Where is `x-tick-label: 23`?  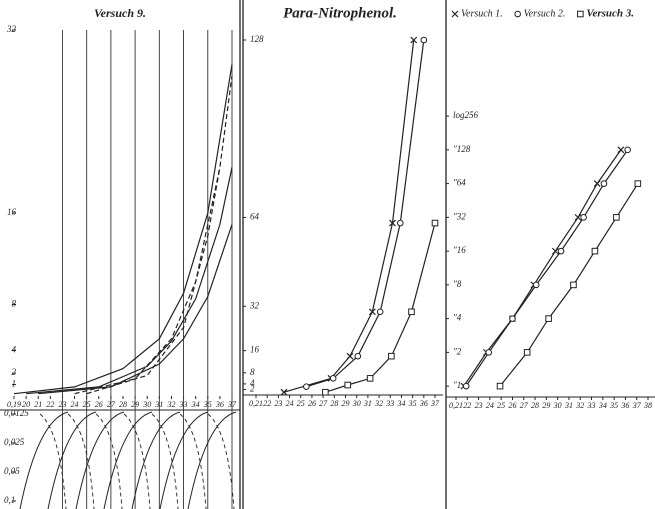
x-tick-label: 23 is located at coordinates (278, 403).